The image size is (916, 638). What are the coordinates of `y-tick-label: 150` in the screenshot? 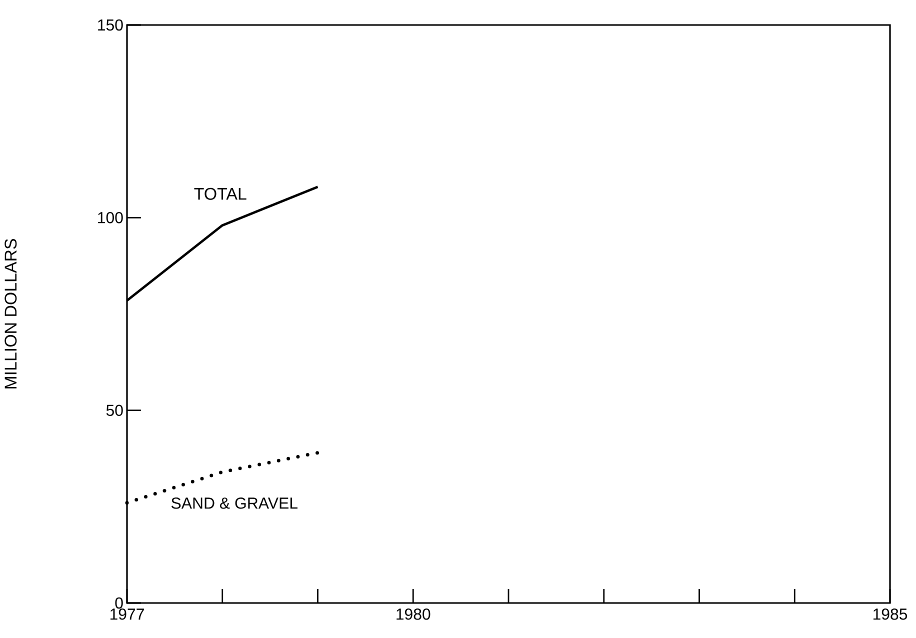 It's located at (110, 25).